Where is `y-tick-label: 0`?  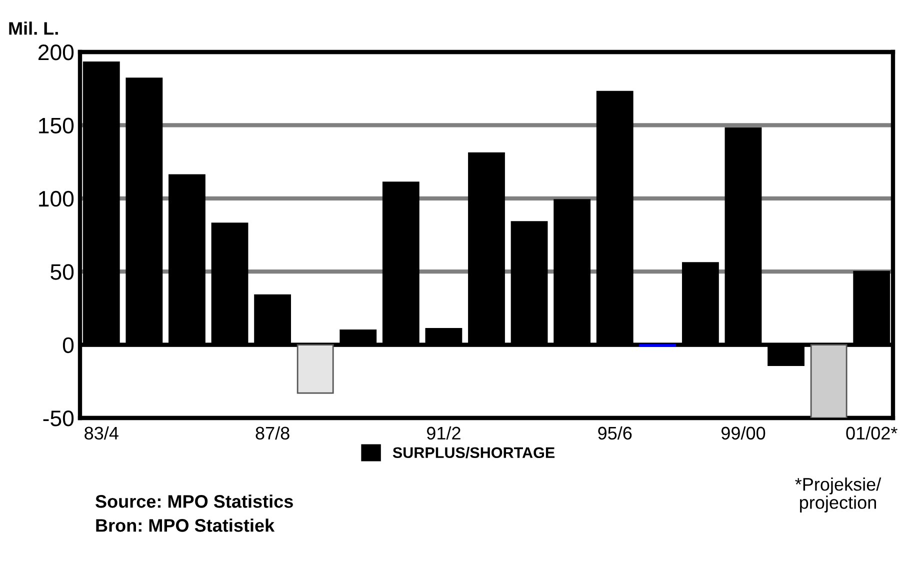
y-tick-label: 0 is located at coordinates (68, 345).